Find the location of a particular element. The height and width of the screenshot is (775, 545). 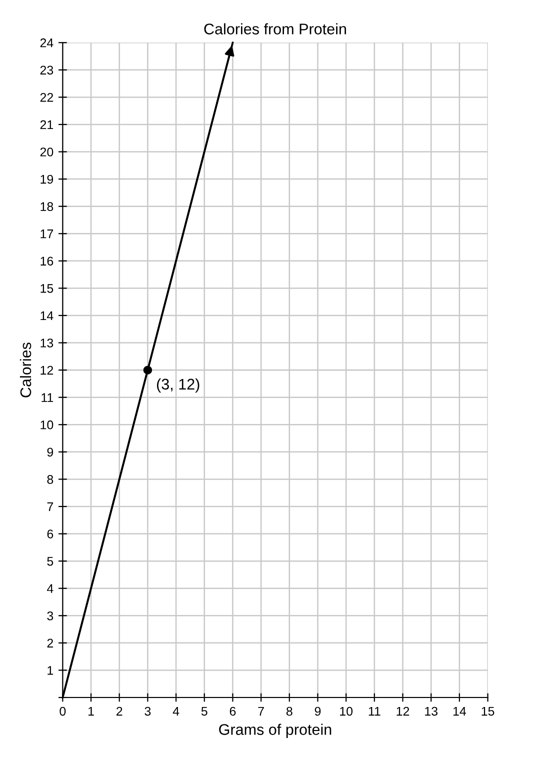

y-tick-label: 3 is located at coordinates (50, 615).